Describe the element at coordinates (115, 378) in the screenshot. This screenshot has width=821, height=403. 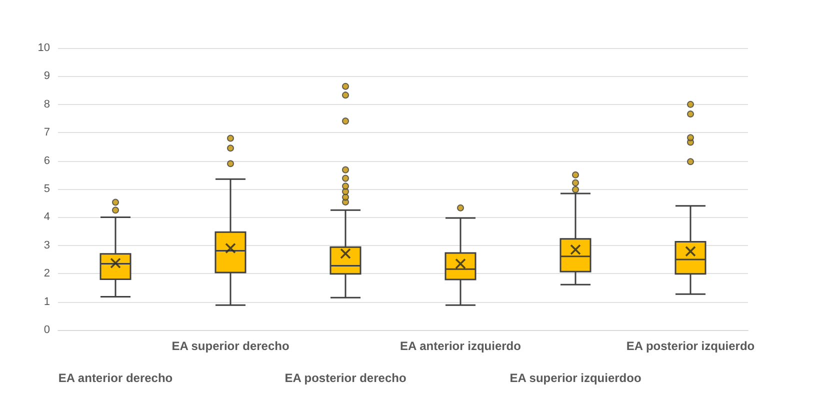
I see `x-tick-label: EA anterior derecho` at that location.